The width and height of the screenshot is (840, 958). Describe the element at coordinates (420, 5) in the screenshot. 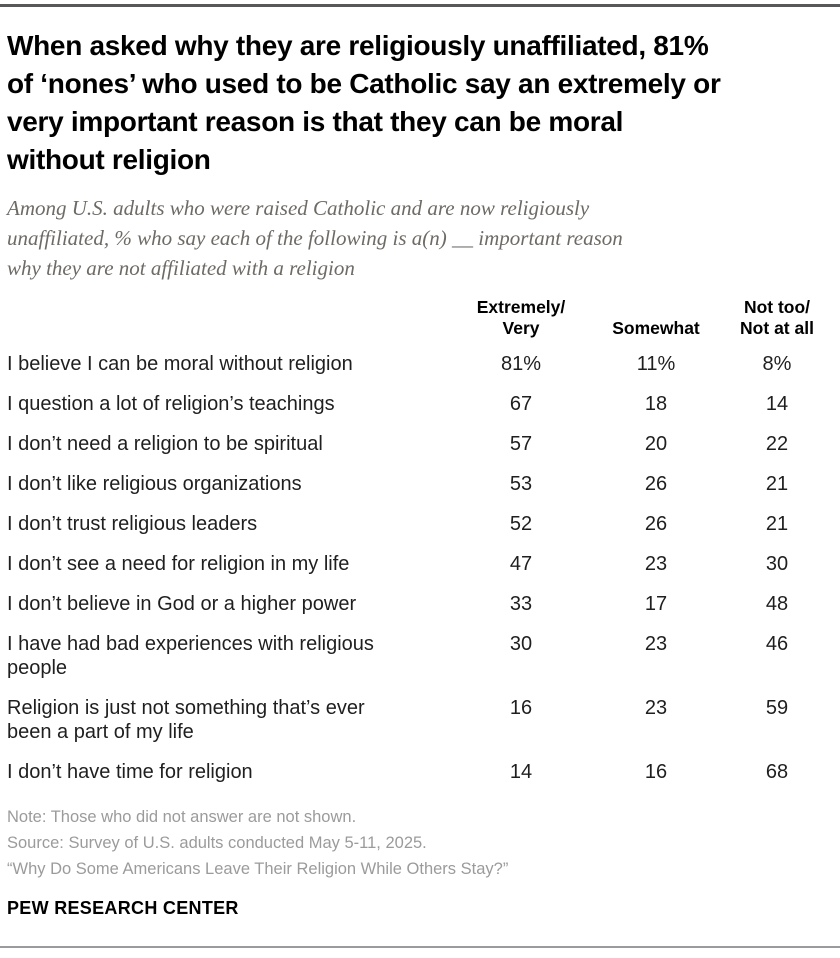

I see `top-rule` at that location.